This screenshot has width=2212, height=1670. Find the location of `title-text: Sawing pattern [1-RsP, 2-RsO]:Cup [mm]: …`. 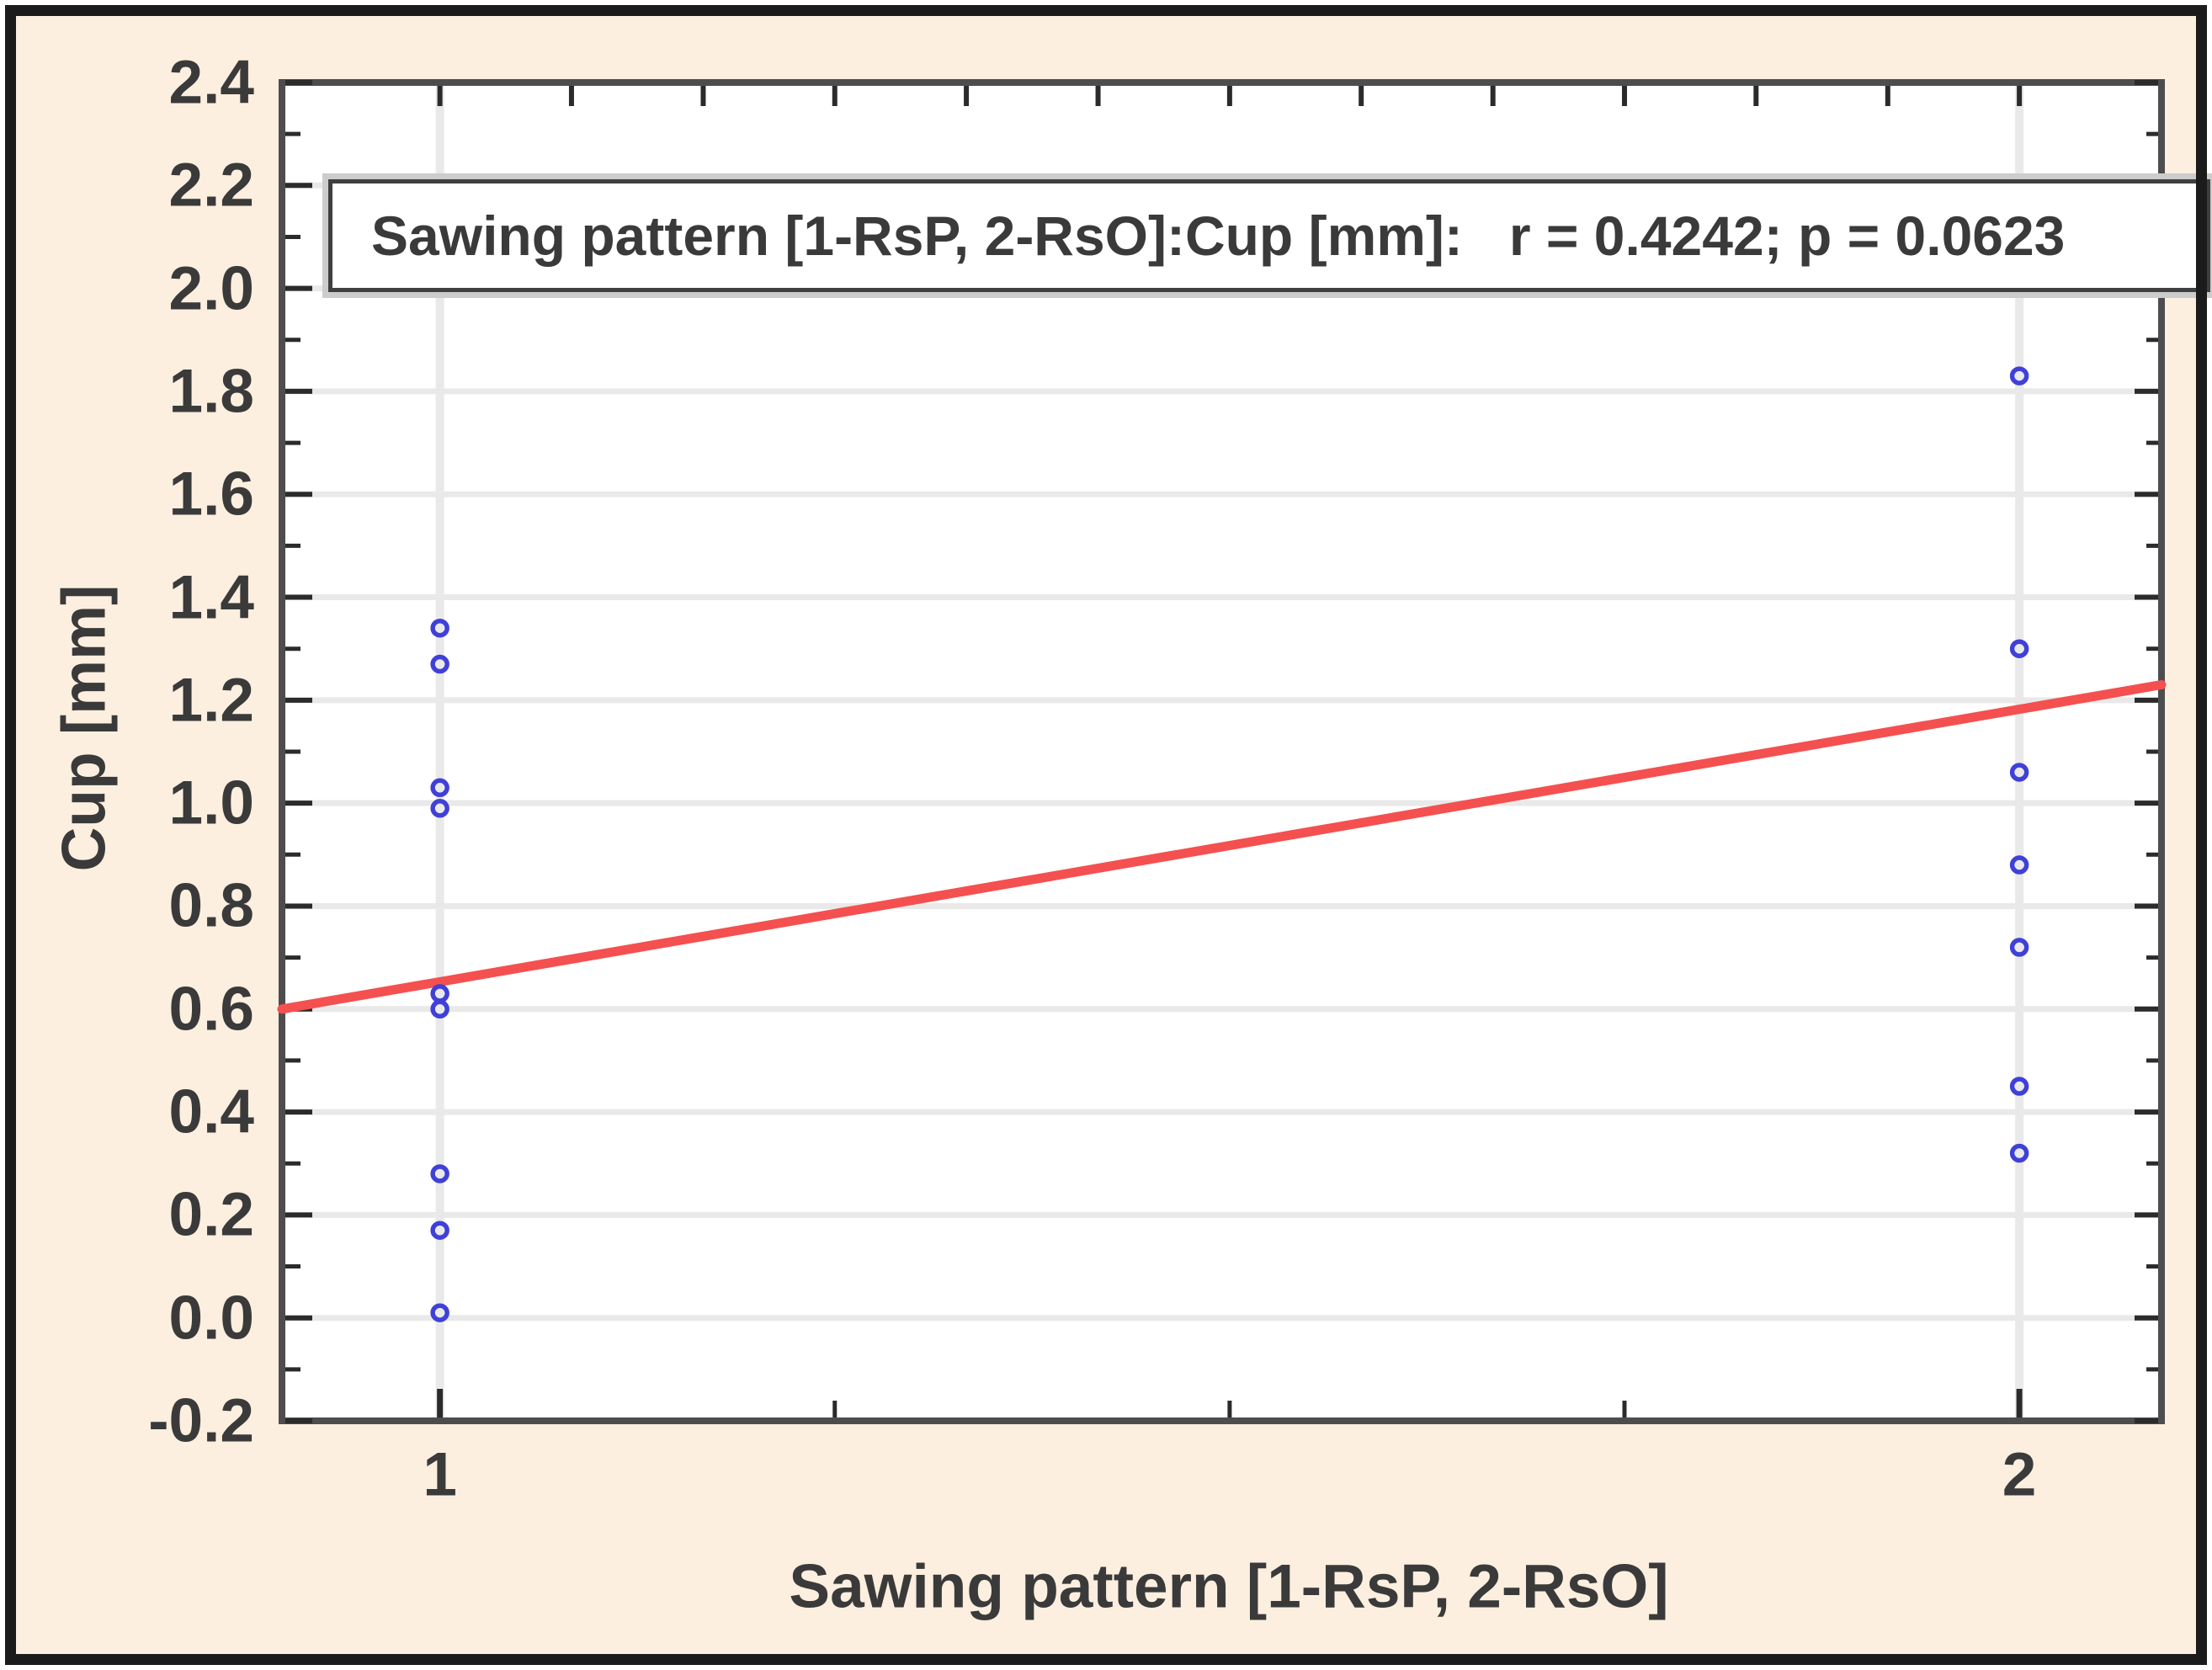

title-text: Sawing pattern [1-RsP, 2-RsO]:Cup [mm]: … is located at coordinates (1219, 236).